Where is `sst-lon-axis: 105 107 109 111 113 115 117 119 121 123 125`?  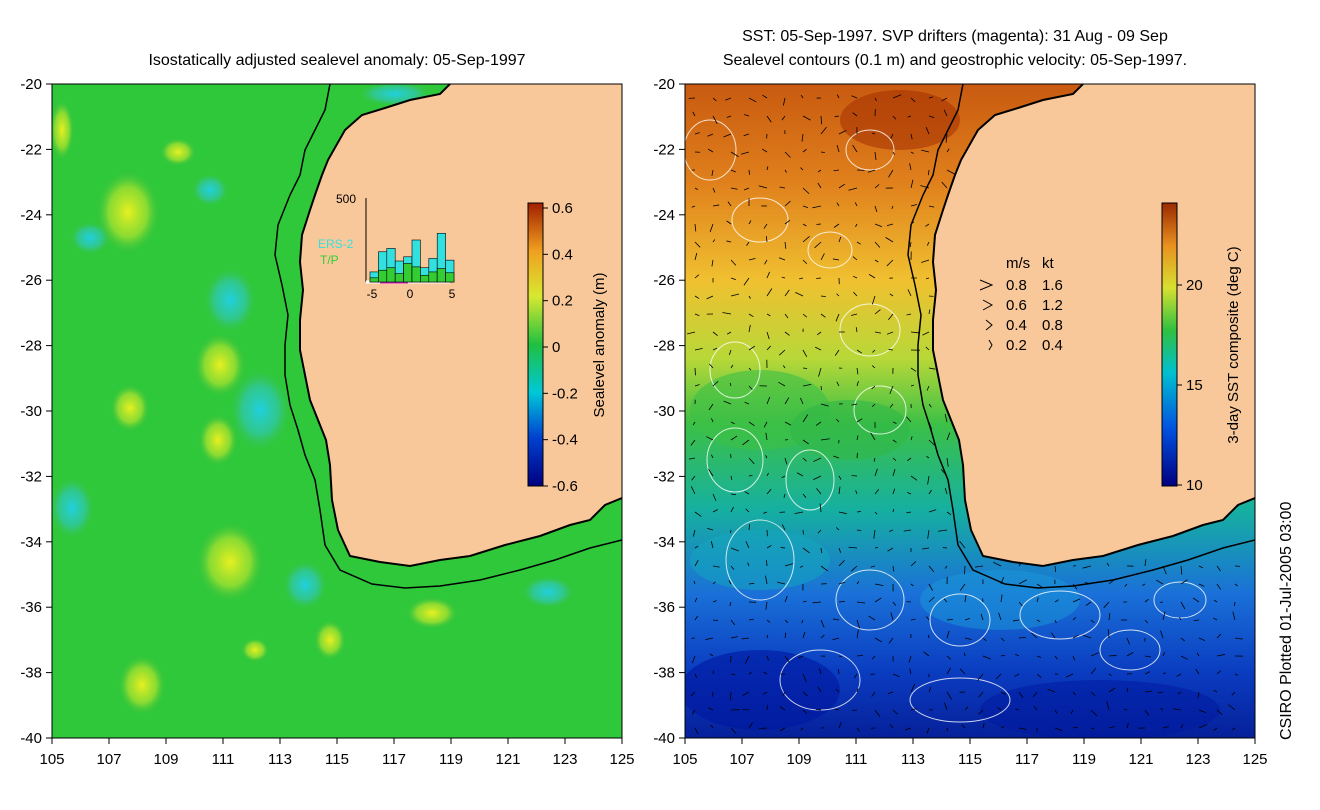
sst-lon-axis: 105 107 109 111 113 115 117 119 121 123 125 is located at coordinates (970, 753).